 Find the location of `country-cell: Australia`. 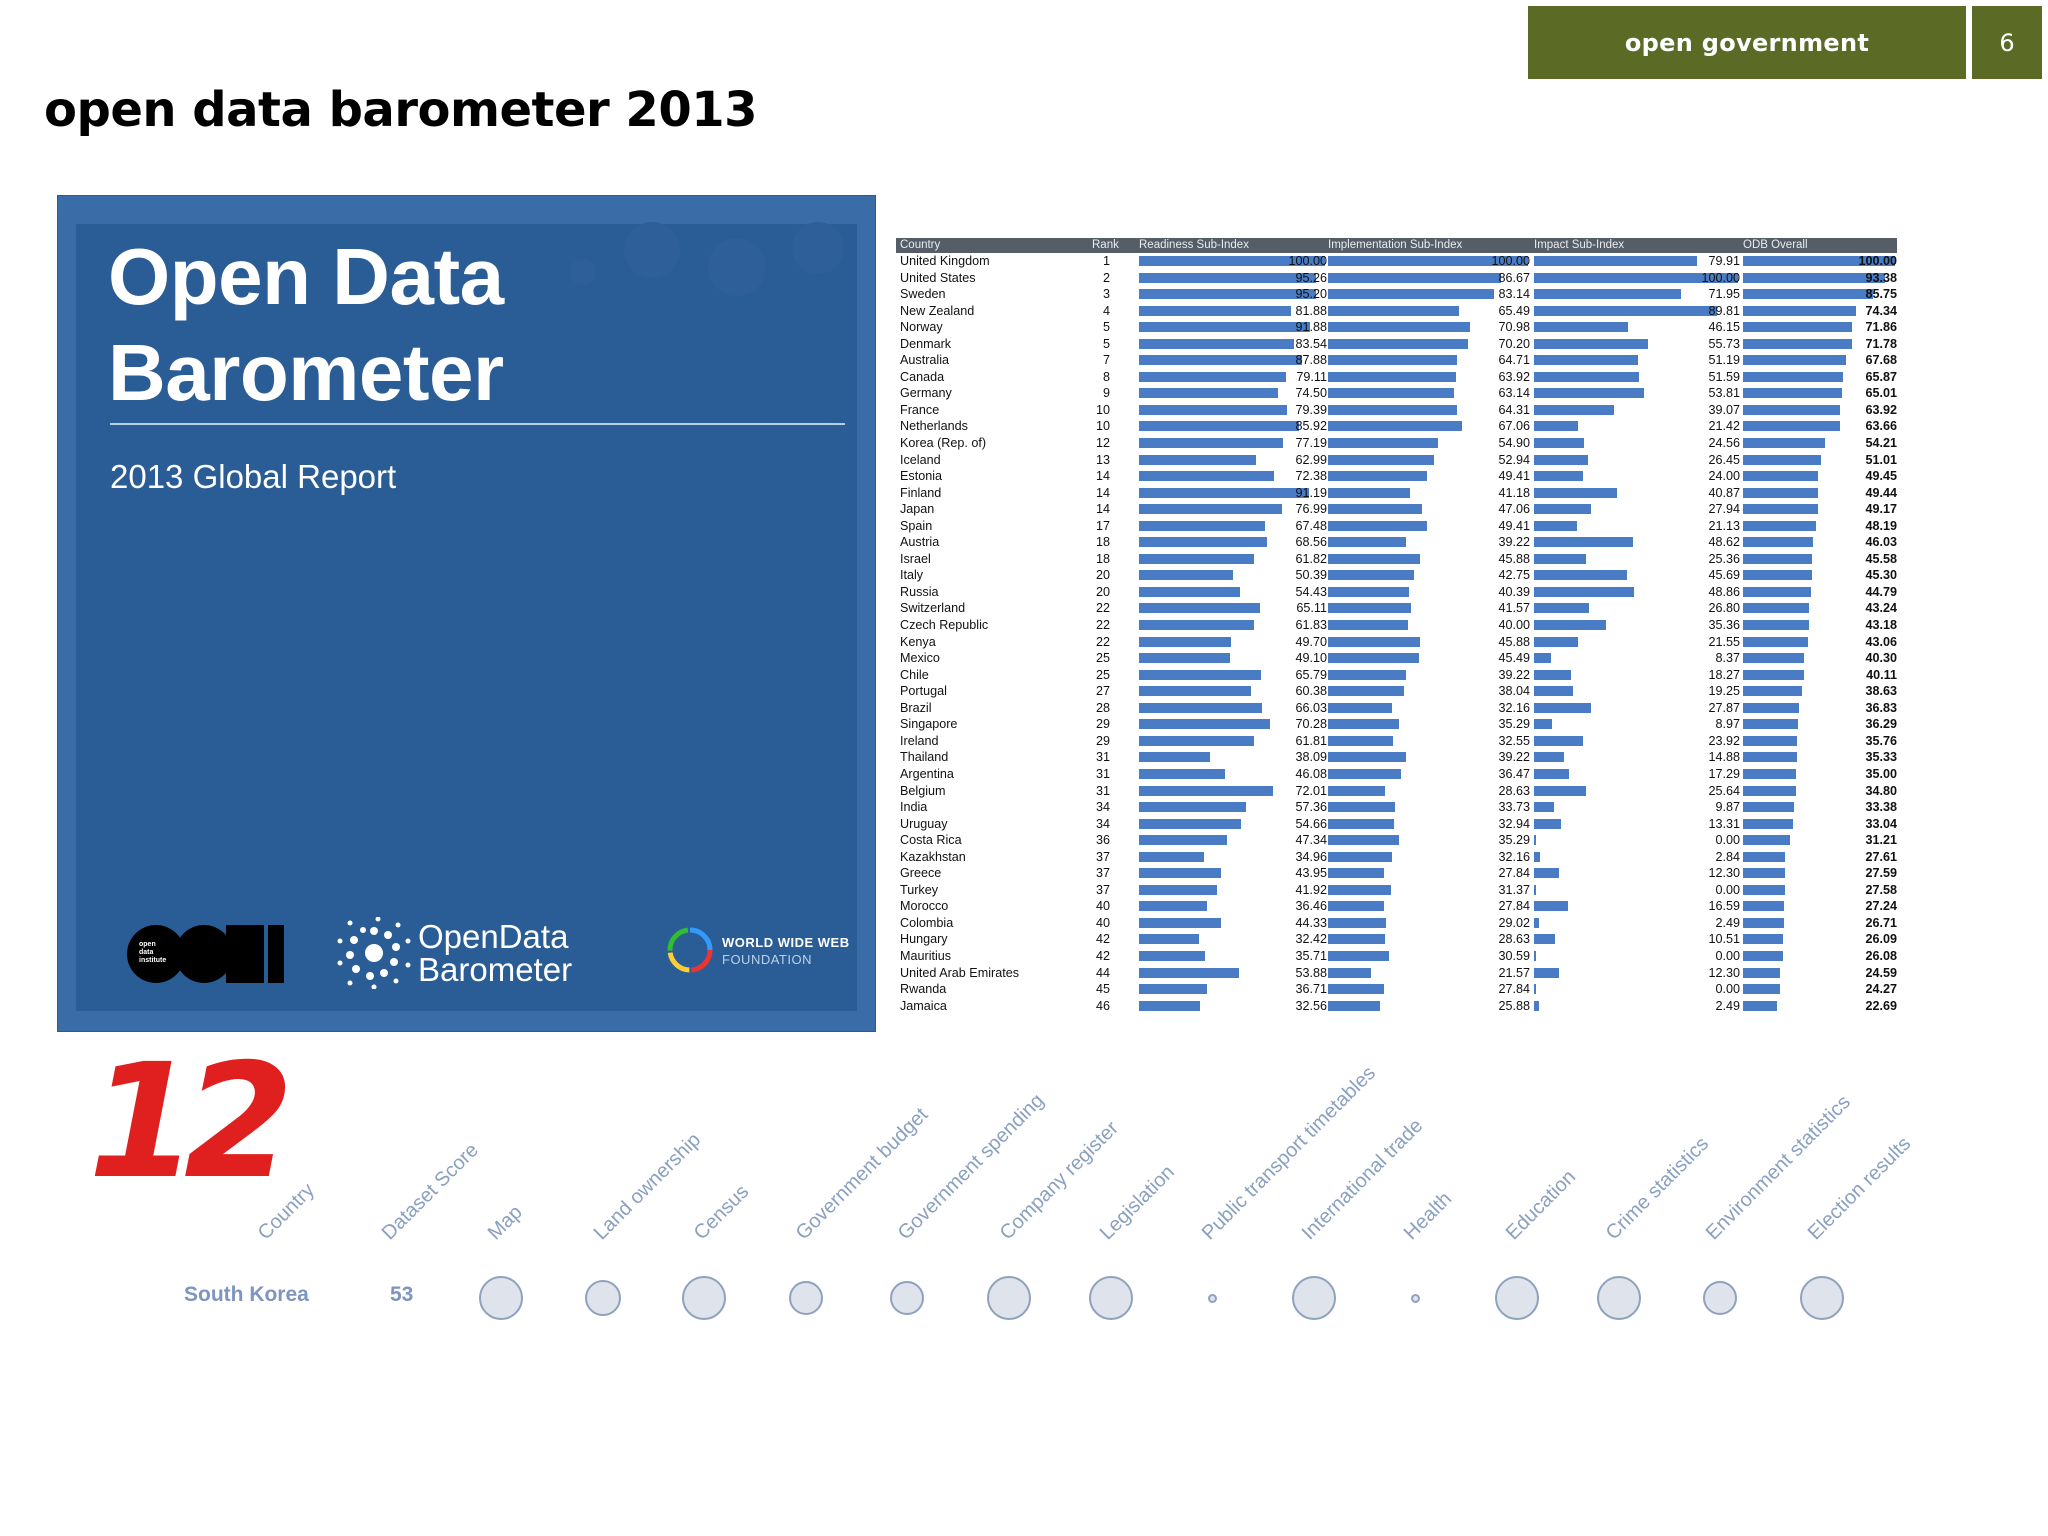

country-cell: Australia is located at coordinates (924, 360).